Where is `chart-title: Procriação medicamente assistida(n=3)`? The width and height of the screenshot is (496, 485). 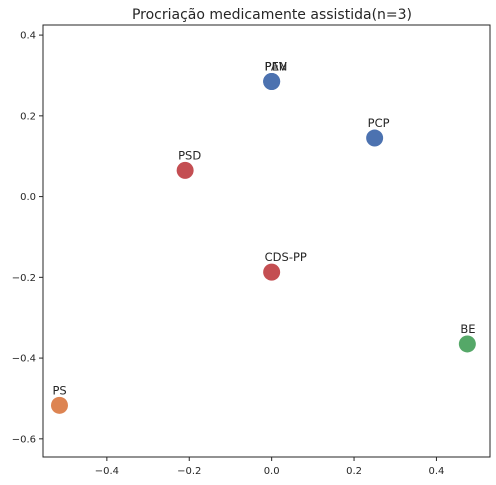 chart-title: Procriação medicamente assistida(n=3) is located at coordinates (272, 15).